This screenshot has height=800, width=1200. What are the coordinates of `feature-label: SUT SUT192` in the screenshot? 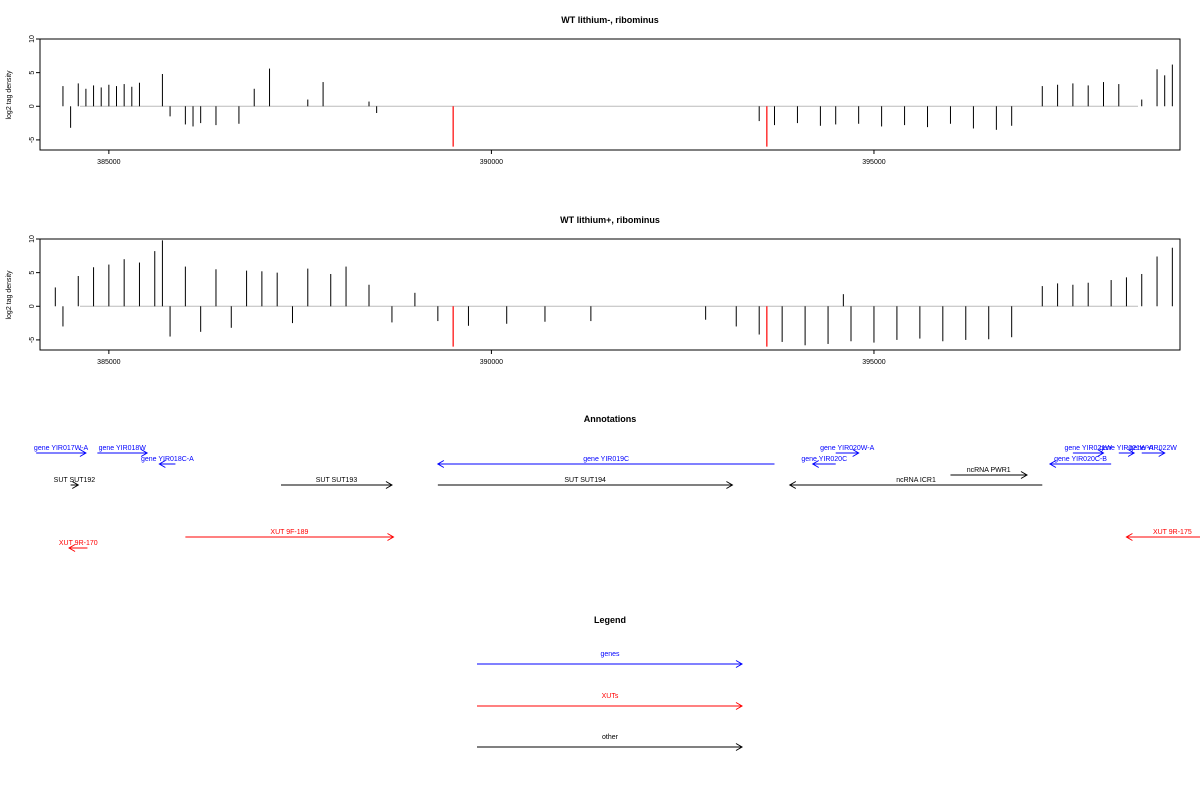 It's located at (75, 480).